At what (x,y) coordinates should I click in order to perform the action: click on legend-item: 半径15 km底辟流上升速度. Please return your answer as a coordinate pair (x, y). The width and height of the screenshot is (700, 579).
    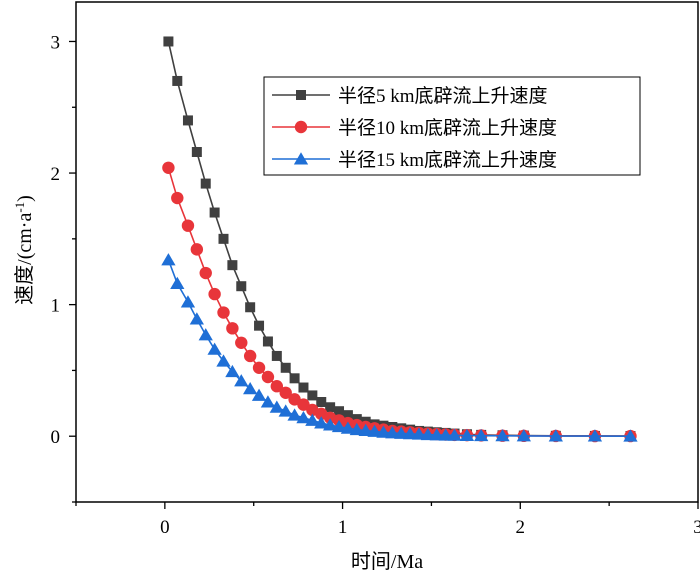
    Looking at the image, I should click on (414, 160).